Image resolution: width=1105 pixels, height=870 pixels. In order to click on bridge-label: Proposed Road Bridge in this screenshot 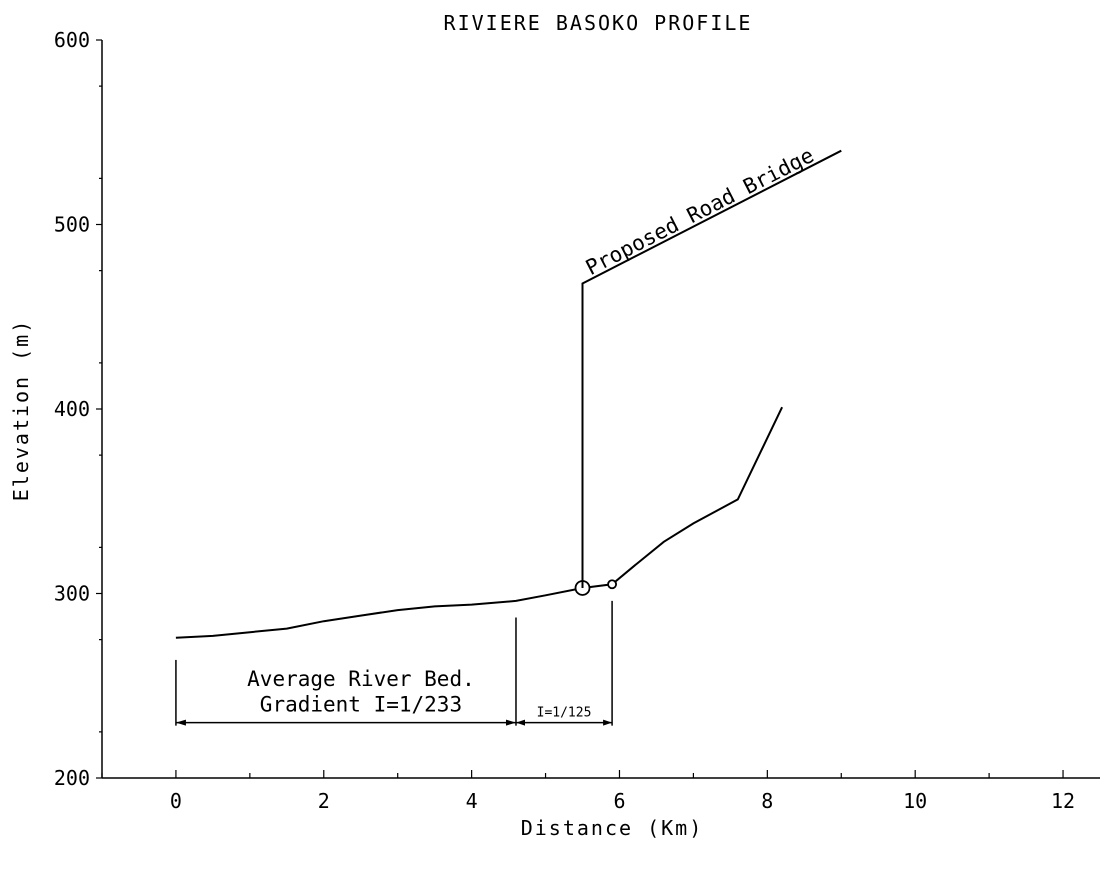, I will do `click(700, 211)`.